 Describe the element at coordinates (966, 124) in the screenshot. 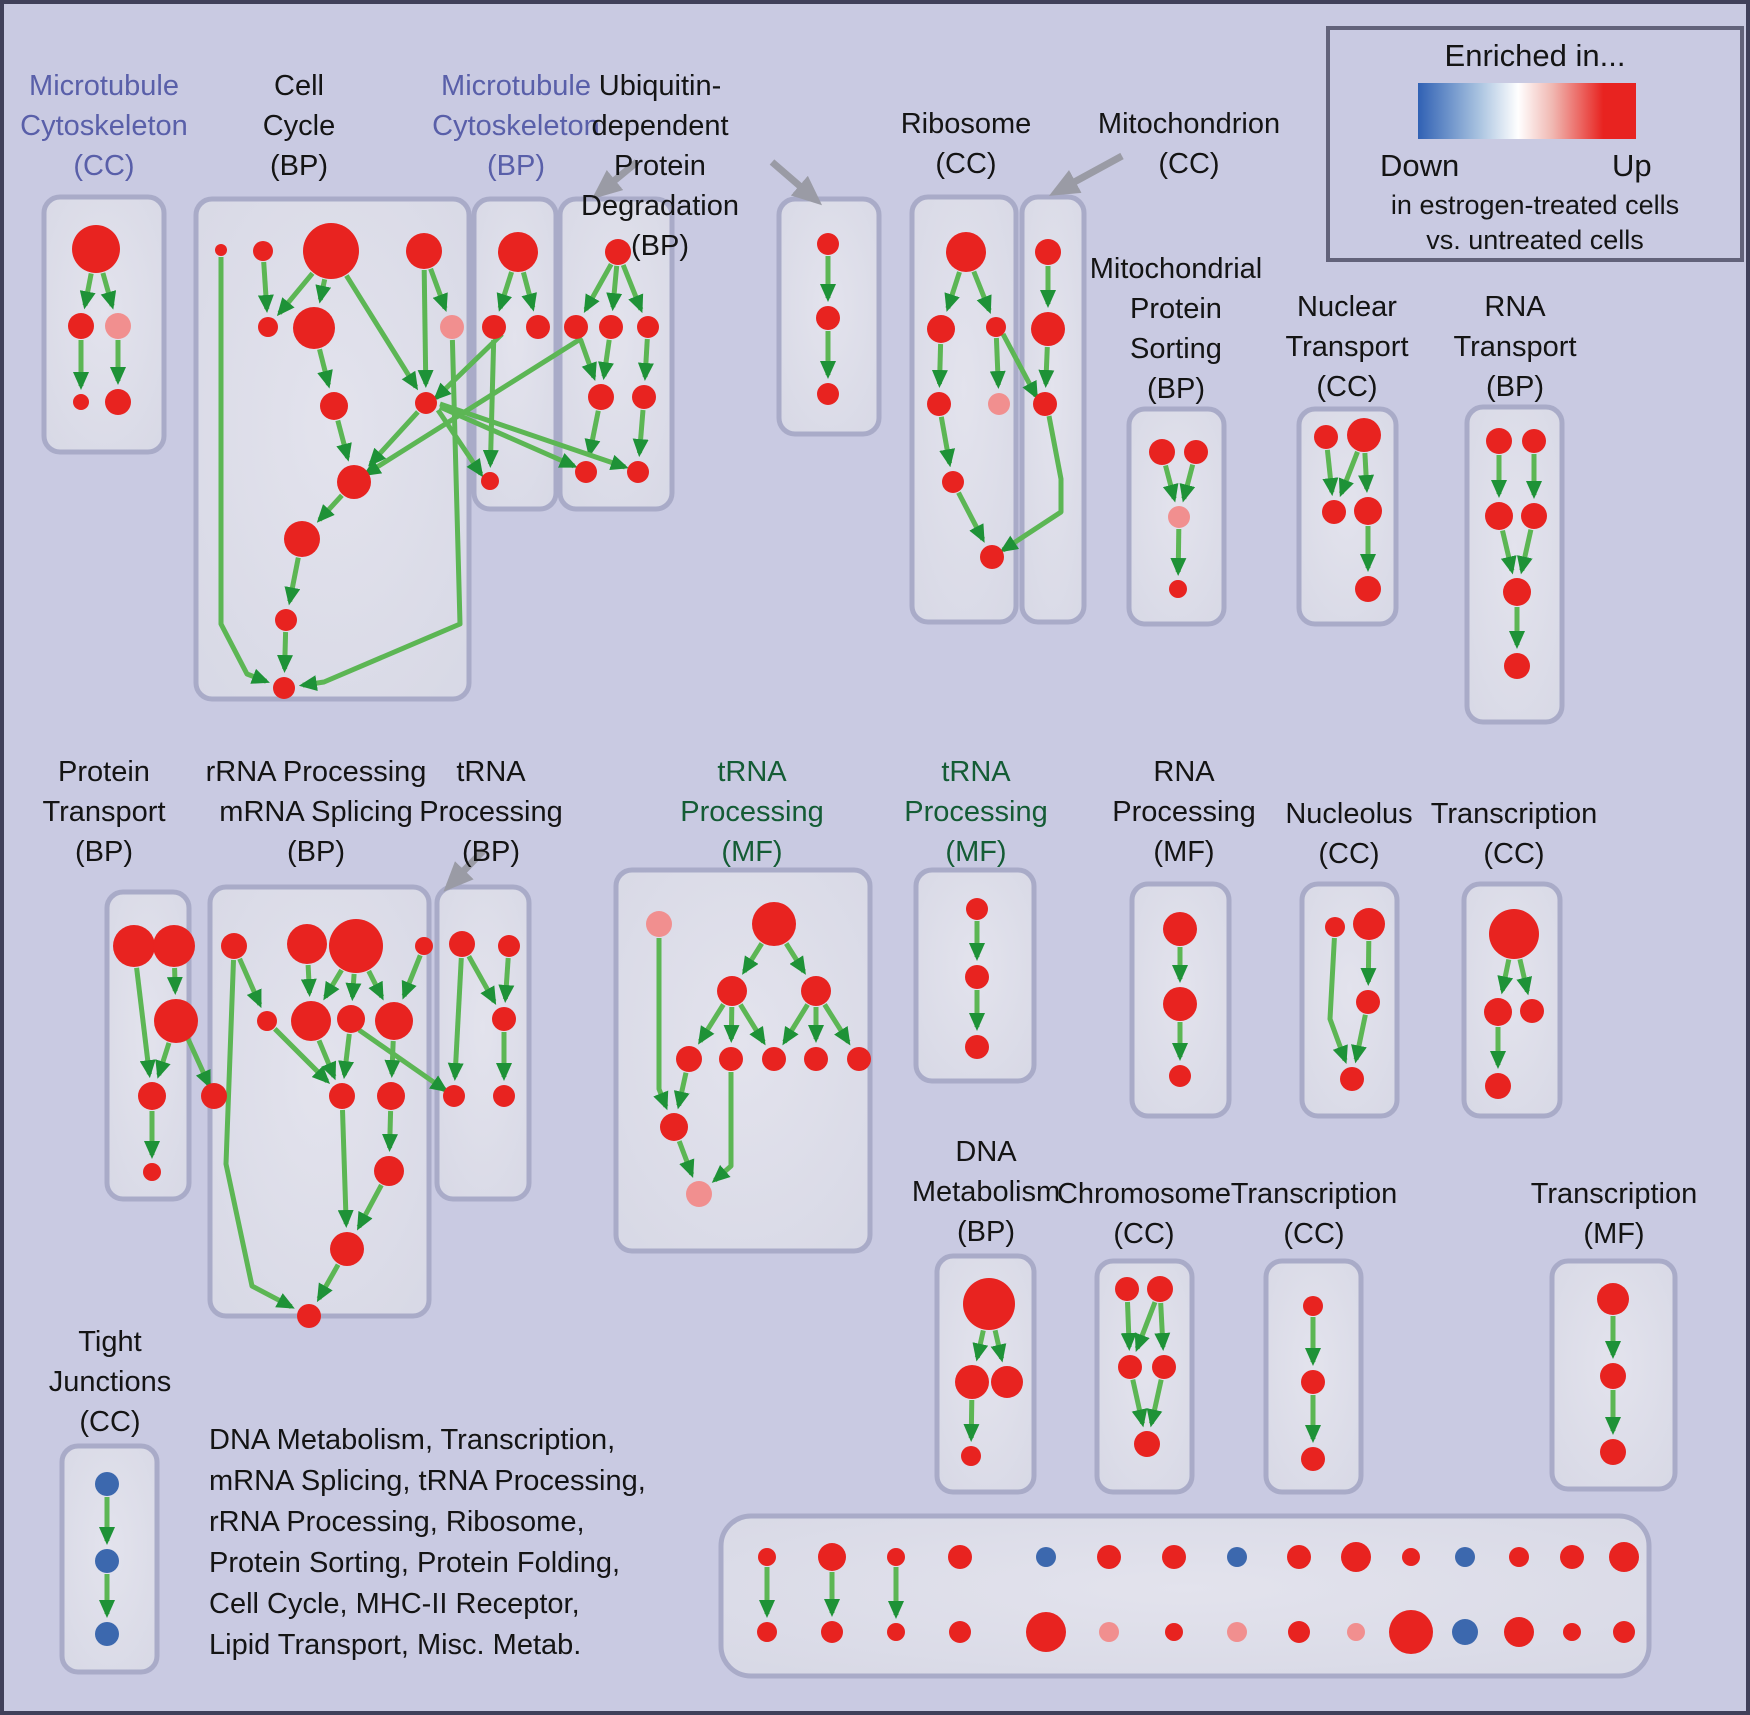

I see `go-term-label-line: Ribosome` at that location.